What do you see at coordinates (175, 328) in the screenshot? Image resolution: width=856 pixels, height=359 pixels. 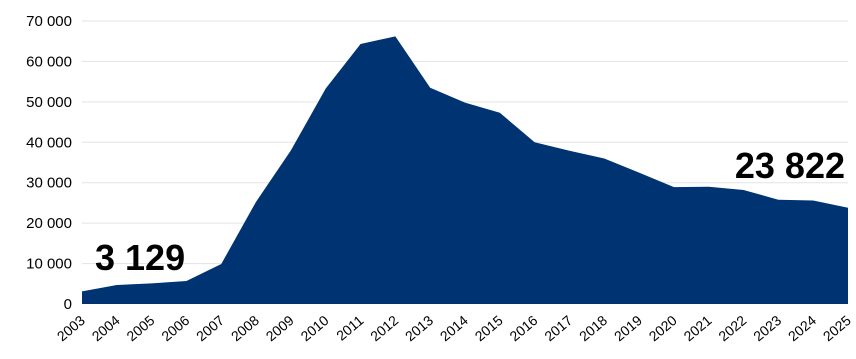 I see `x-tick-label: 2006` at bounding box center [175, 328].